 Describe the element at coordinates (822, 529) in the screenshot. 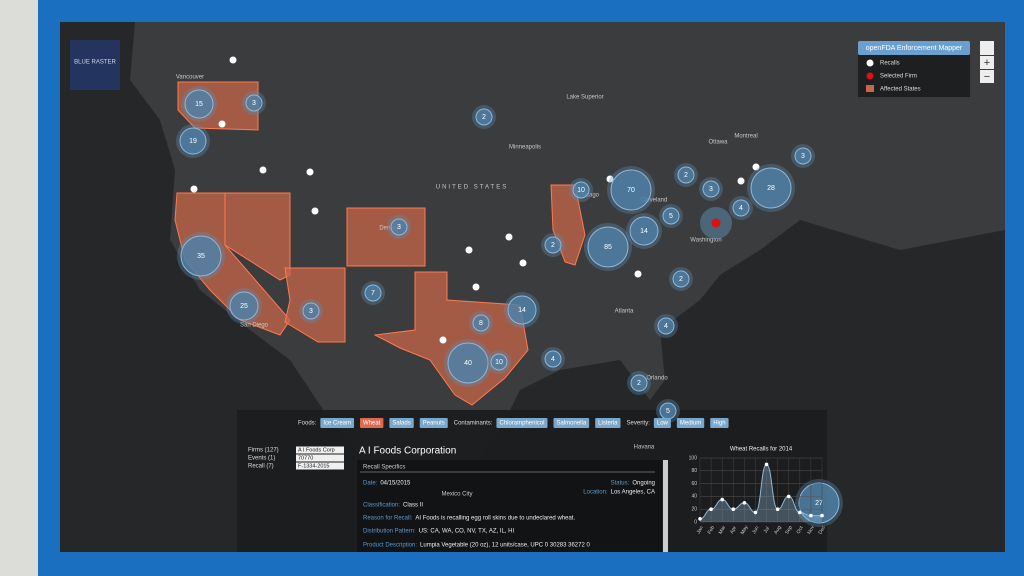

I see `x-tick-label: Dec` at that location.